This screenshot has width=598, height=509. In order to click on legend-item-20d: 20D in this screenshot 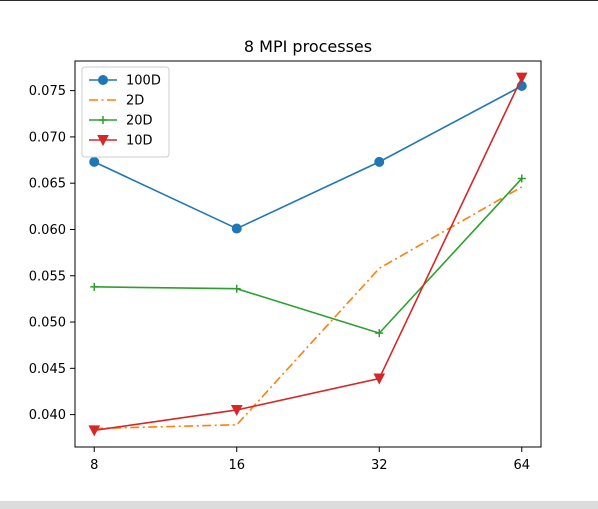, I will do `click(121, 121)`.